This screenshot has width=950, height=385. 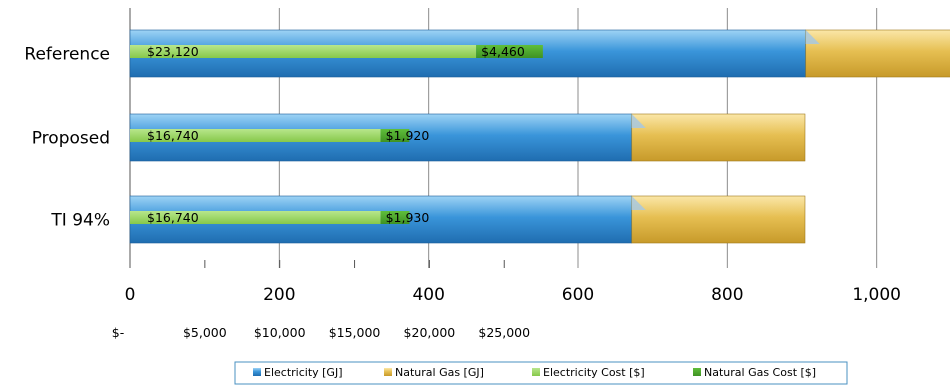 What do you see at coordinates (760, 372) in the screenshot?
I see `legend-label: Natural Gas Cost [$]` at bounding box center [760, 372].